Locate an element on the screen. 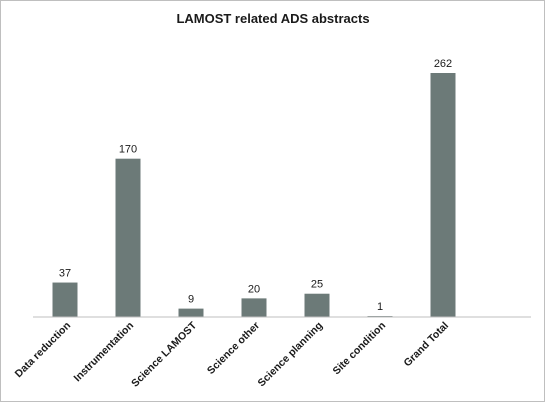  chart-title: LAMOST related ADS abstracts is located at coordinates (272, 18).